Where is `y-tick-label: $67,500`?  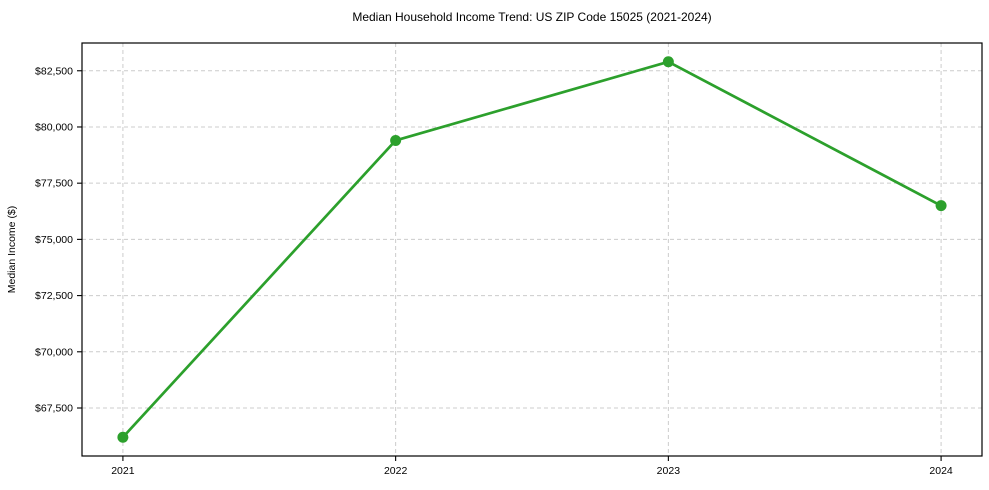 y-tick-label: $67,500 is located at coordinates (54, 409).